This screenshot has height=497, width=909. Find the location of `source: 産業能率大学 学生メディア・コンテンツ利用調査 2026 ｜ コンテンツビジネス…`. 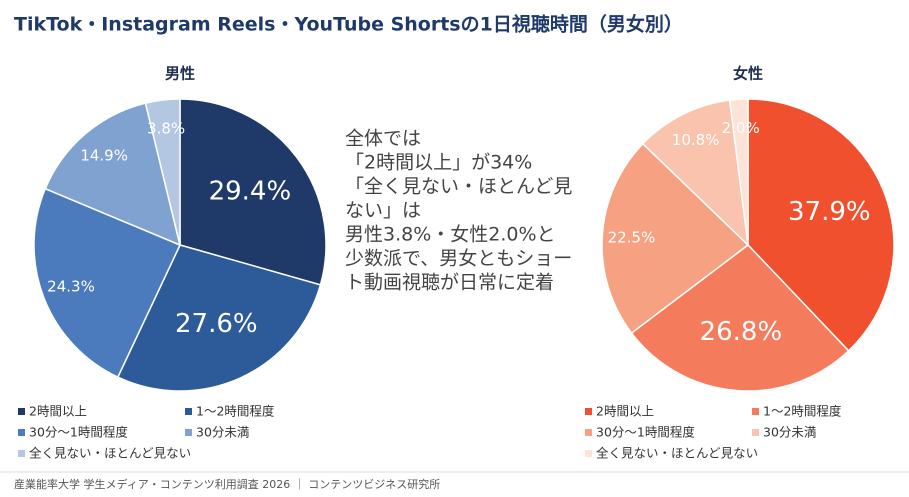

source: 産業能率大学 学生メディア・コンテンツ利用調査 2026 ｜ コンテンツビジネス… is located at coordinates (227, 484).